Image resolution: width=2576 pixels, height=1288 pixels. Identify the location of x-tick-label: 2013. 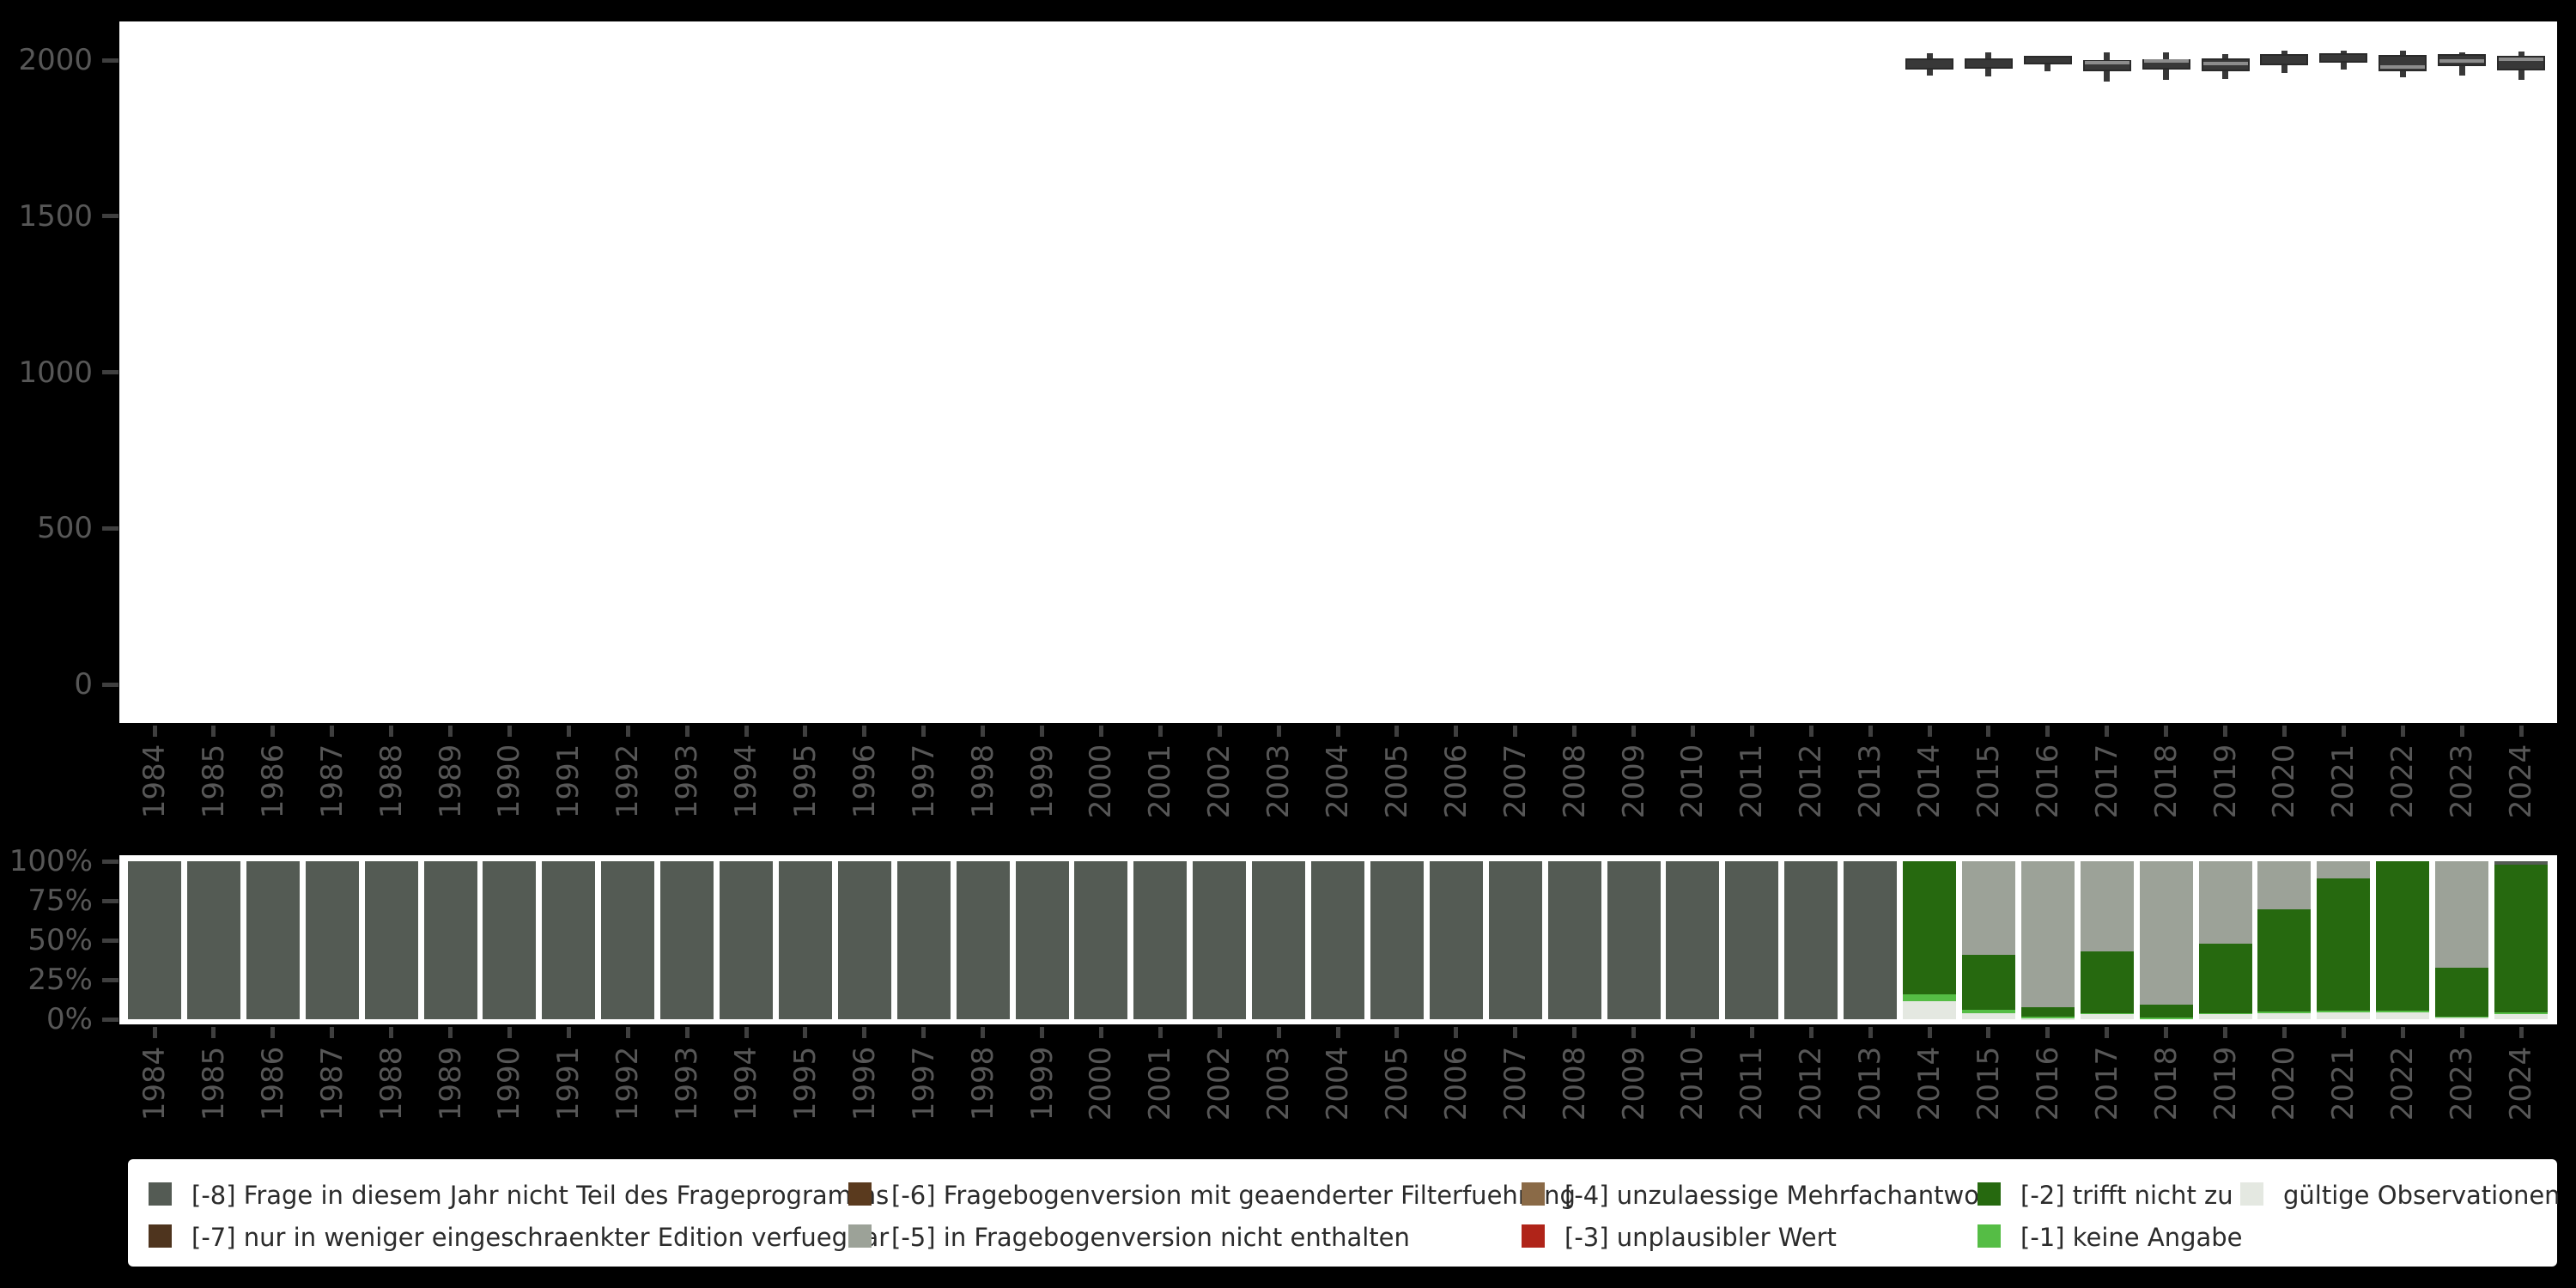
(1871, 781).